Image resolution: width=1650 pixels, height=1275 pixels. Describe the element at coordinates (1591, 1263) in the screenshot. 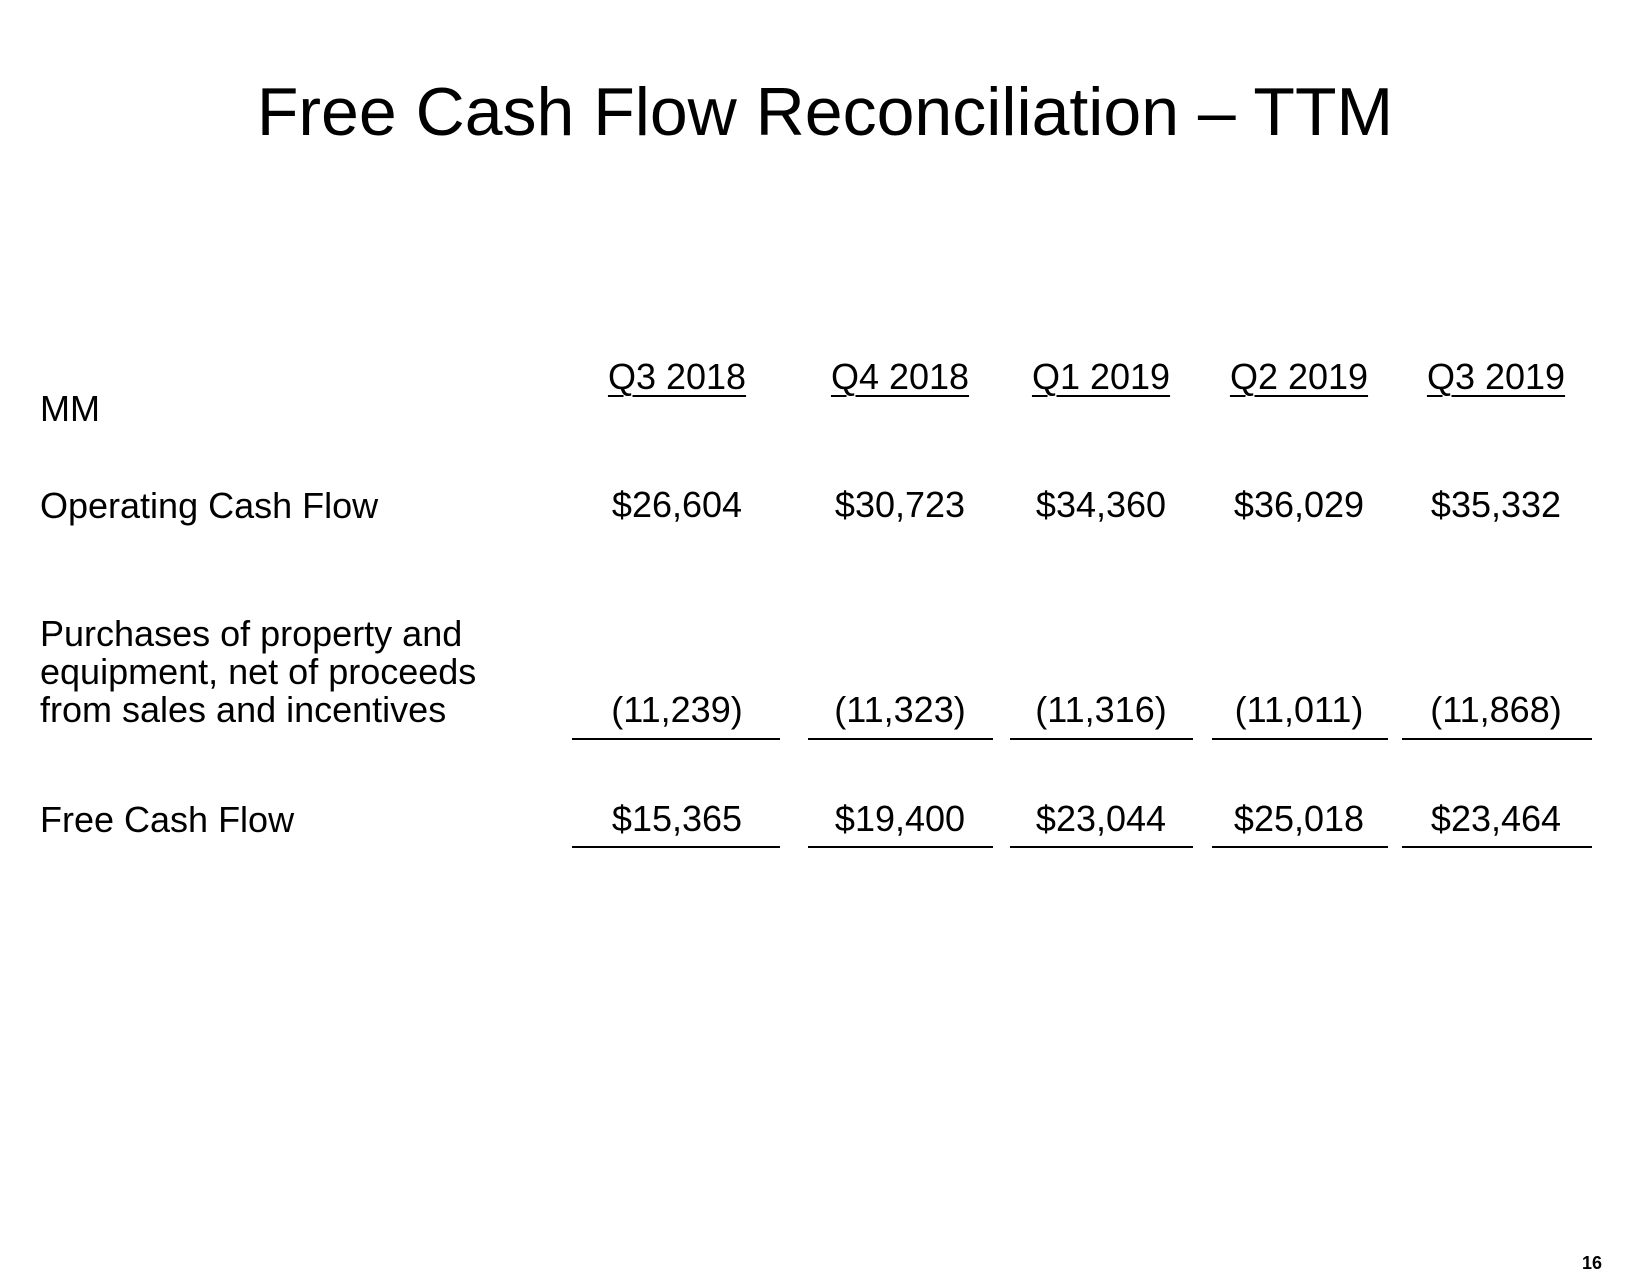

I see `page-number: 16` at that location.